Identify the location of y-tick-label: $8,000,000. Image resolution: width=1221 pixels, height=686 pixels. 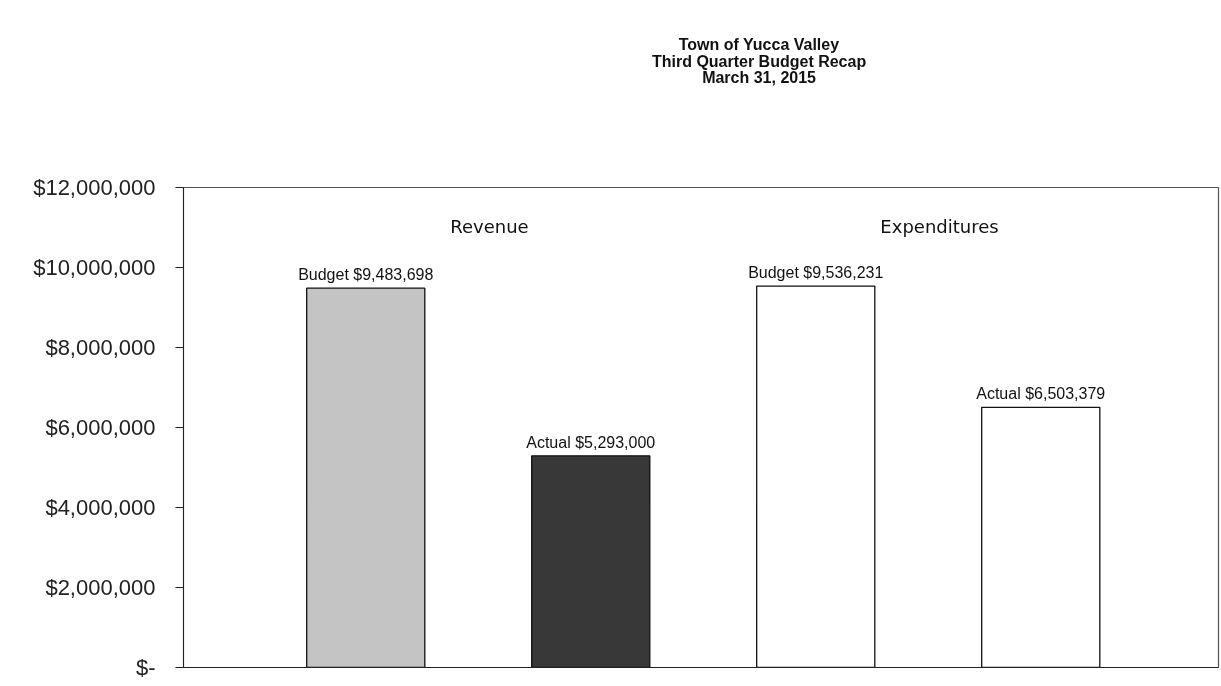
(100, 347).